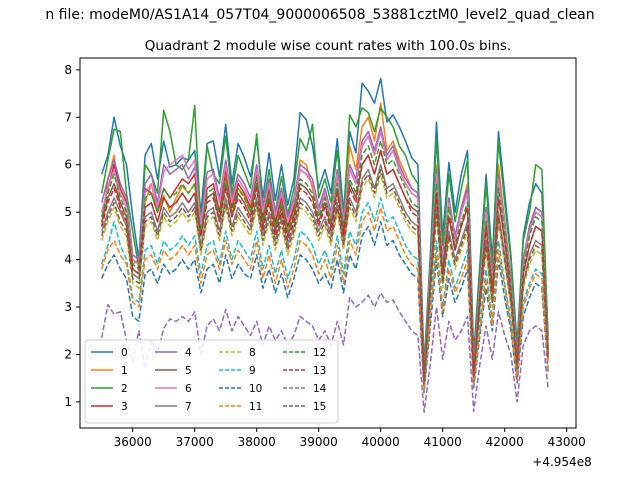 The height and width of the screenshot is (480, 640). I want to click on legend-label-6: 6, so click(188, 389).